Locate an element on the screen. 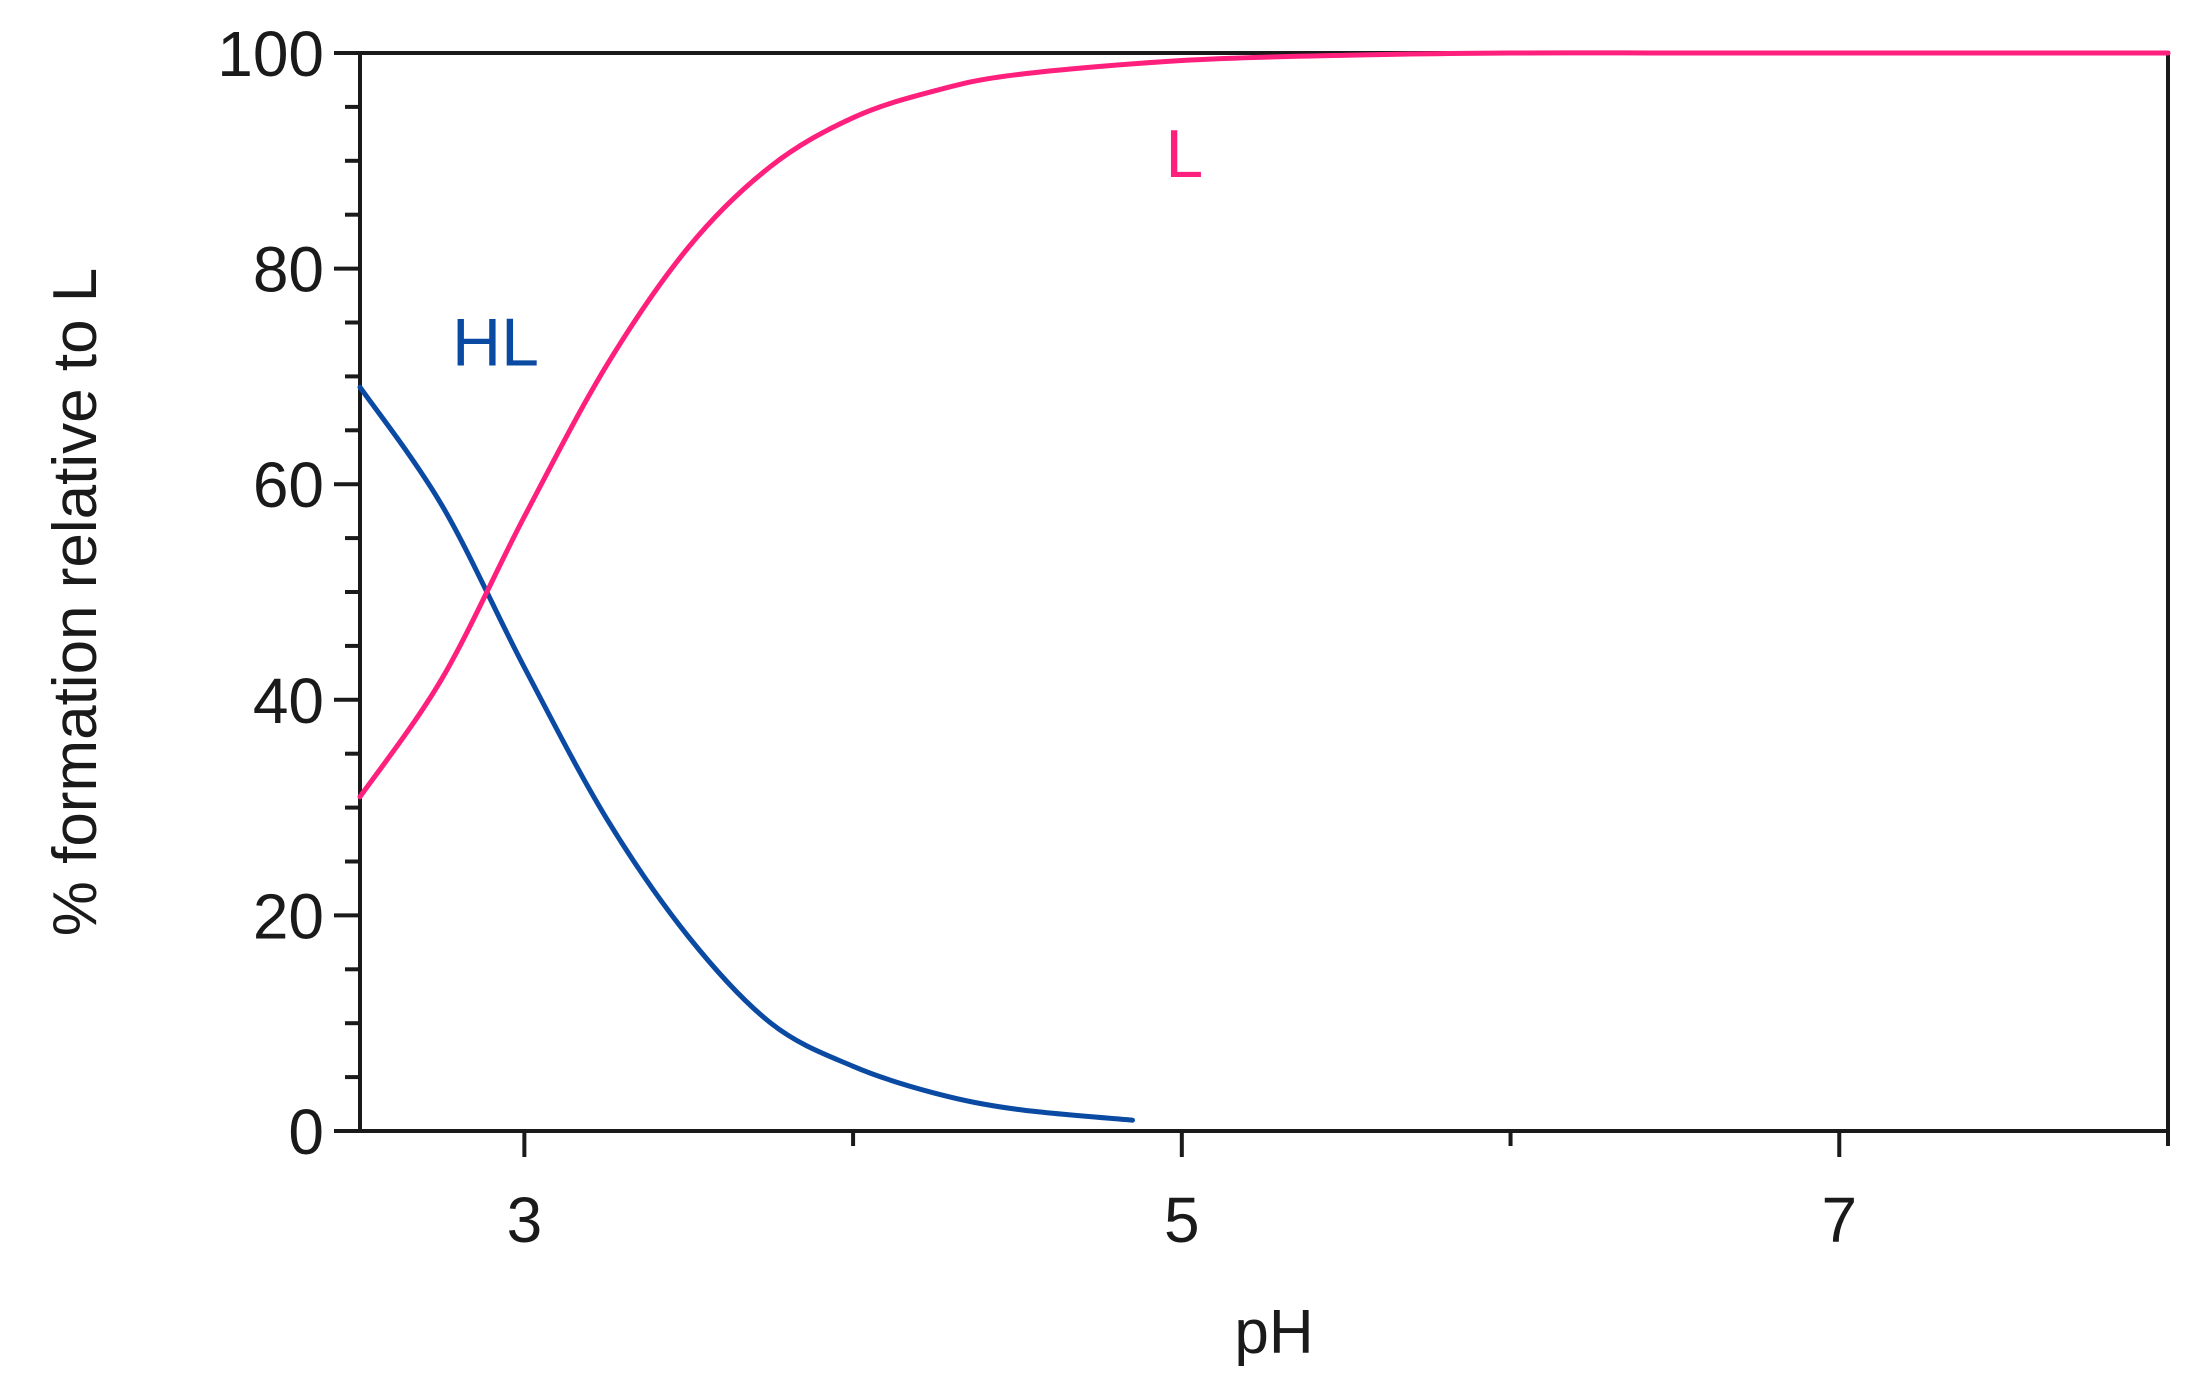 The width and height of the screenshot is (2194, 1388). y-tick-label: 40 is located at coordinates (288, 701).